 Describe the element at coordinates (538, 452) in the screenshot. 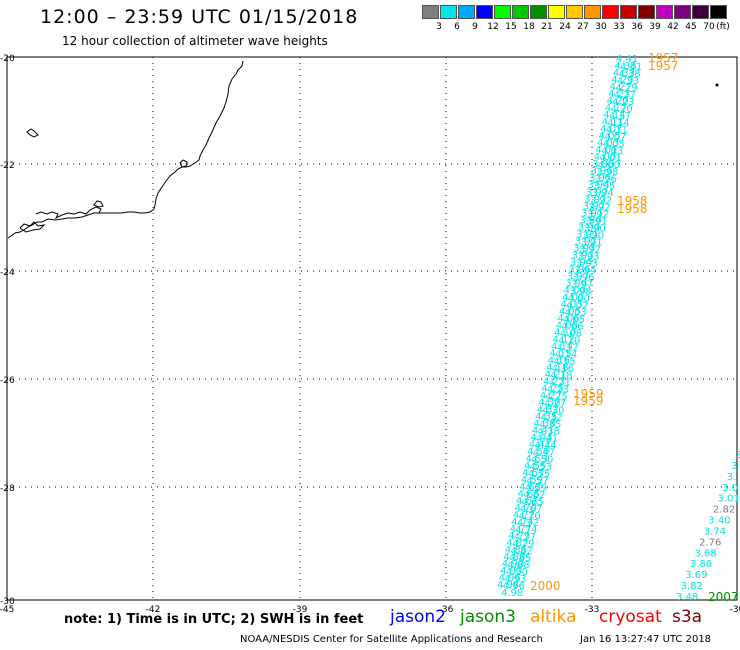

I see `wave-height-label: 4.50` at that location.